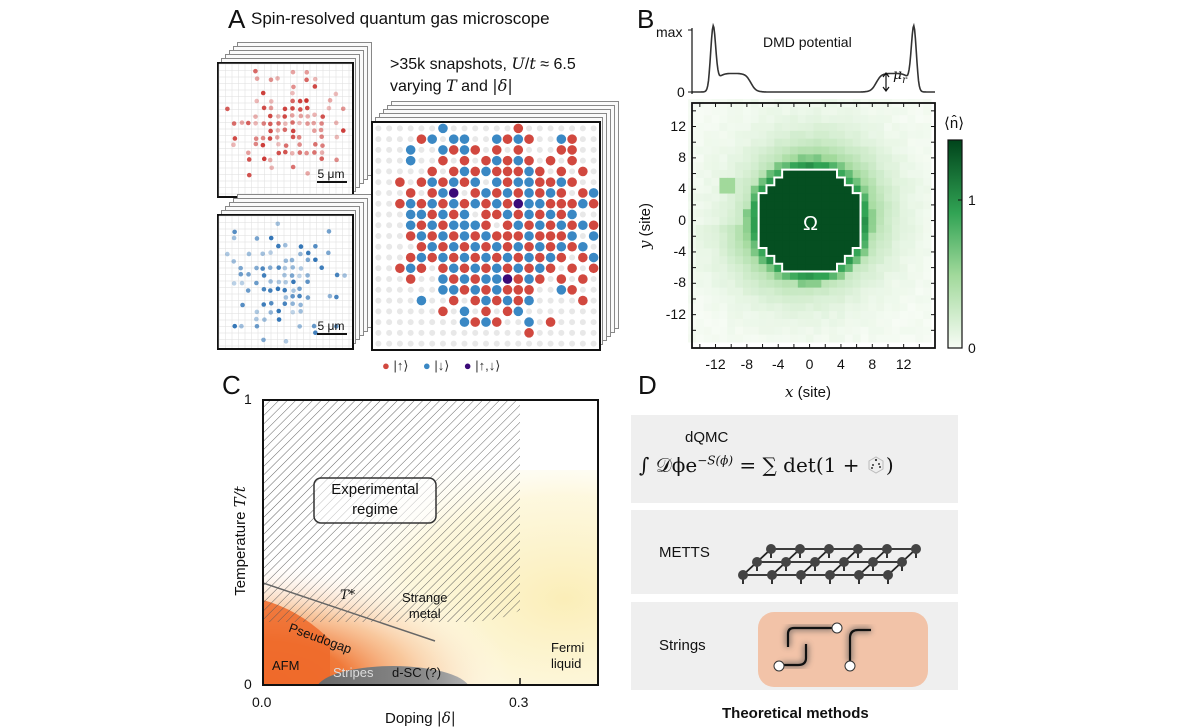  What do you see at coordinates (375, 500) in the screenshot?
I see `experimental-regime-label: Experimental regime` at bounding box center [375, 500].